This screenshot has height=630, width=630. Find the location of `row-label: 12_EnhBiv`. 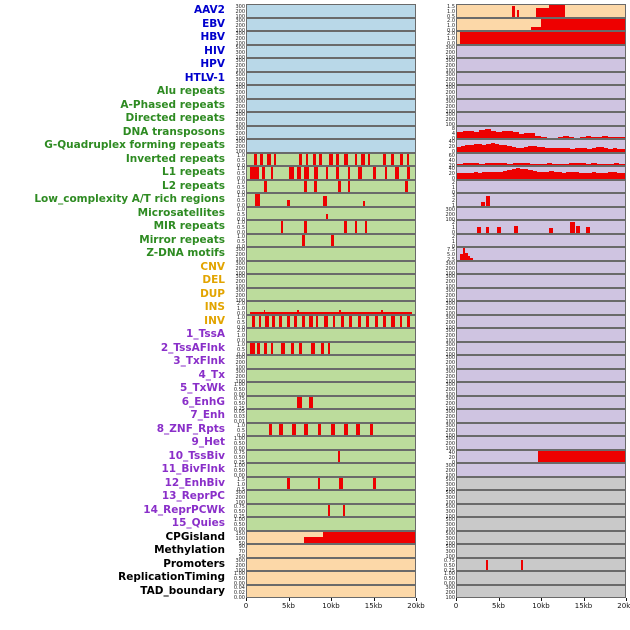

row-label: 12_EnhBiv is located at coordinates (194, 482).